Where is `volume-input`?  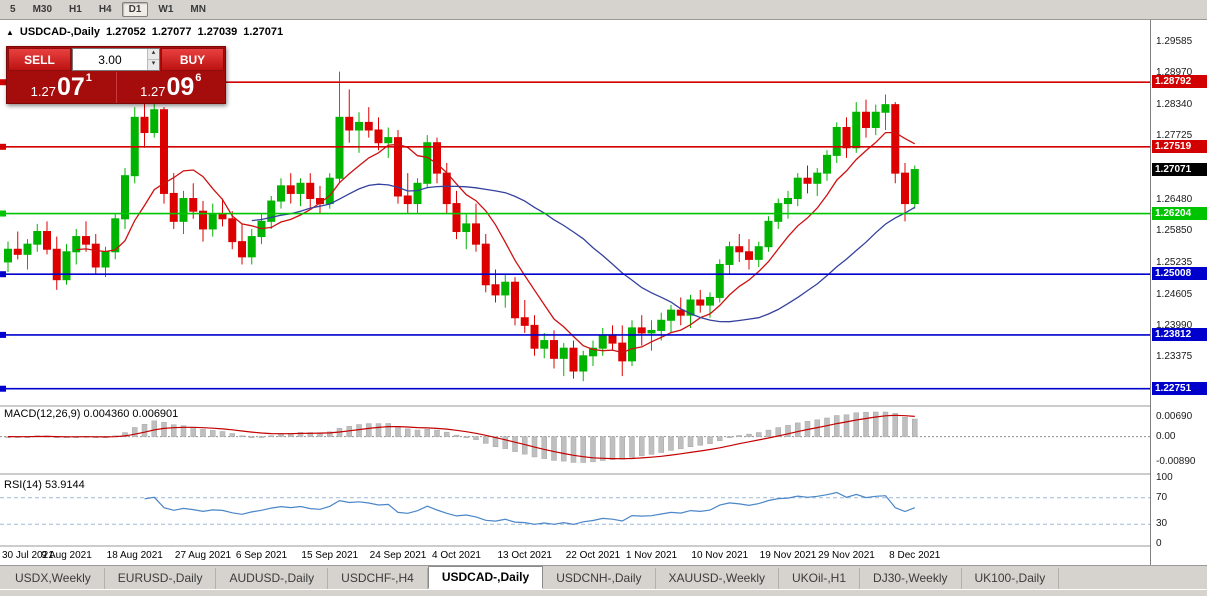
volume-input is located at coordinates (110, 59).